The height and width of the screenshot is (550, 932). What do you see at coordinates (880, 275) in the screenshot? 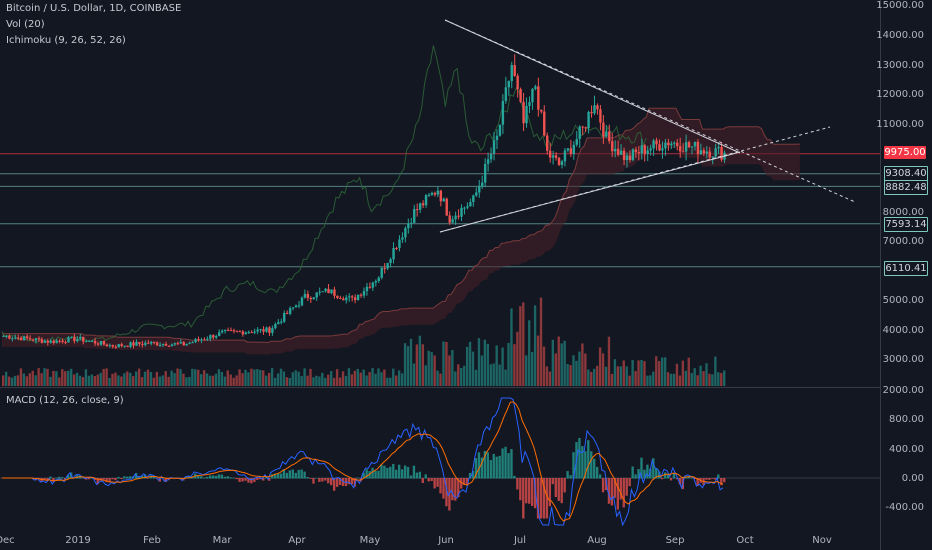
I see `price-axis-divider` at bounding box center [880, 275].